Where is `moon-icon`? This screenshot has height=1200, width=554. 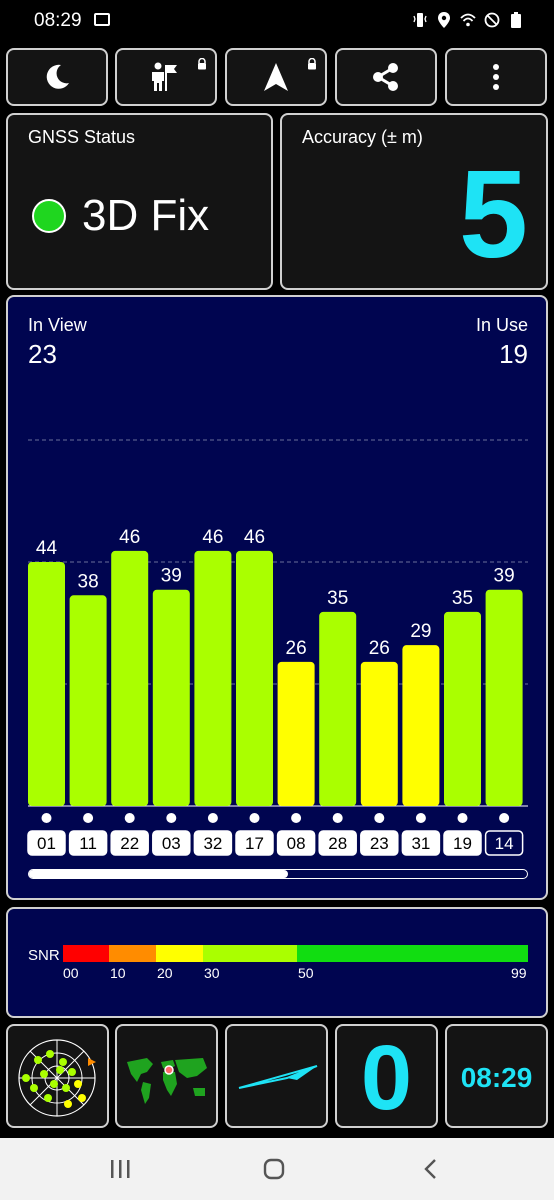 moon-icon is located at coordinates (57, 76).